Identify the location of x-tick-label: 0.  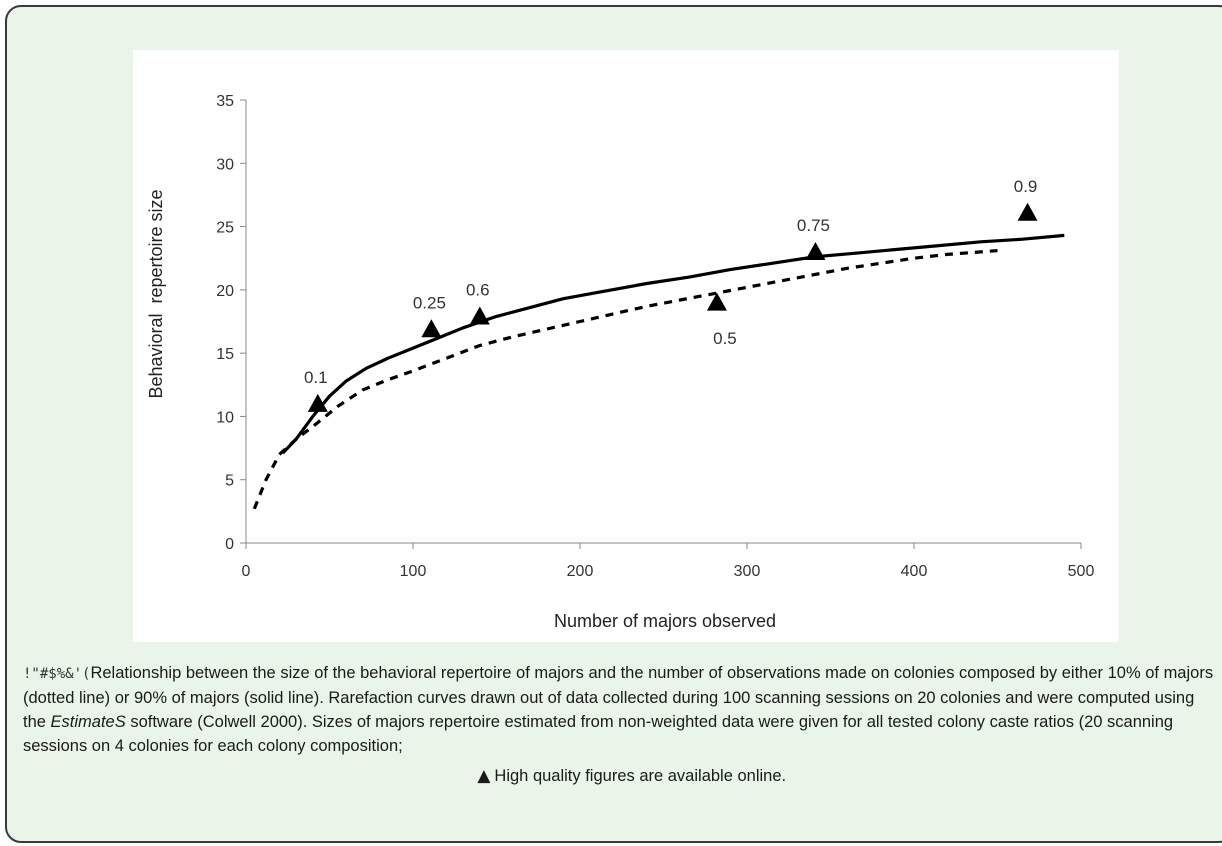
(246, 571).